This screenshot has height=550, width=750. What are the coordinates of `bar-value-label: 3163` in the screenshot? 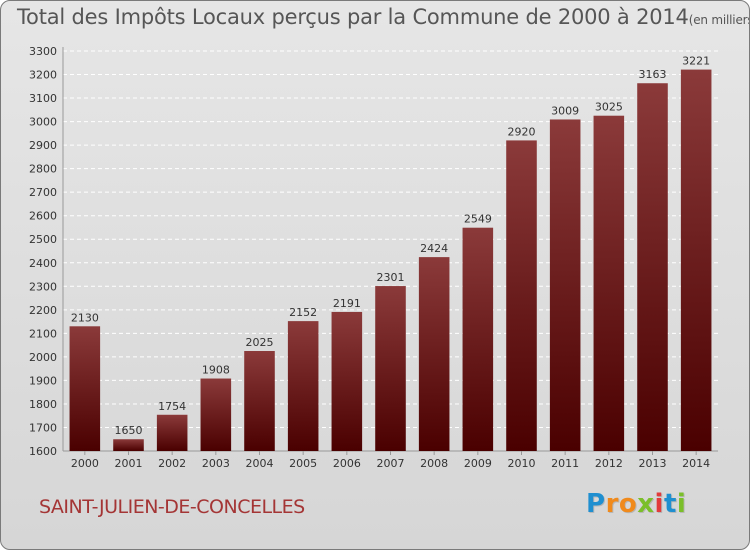 It's located at (653, 74).